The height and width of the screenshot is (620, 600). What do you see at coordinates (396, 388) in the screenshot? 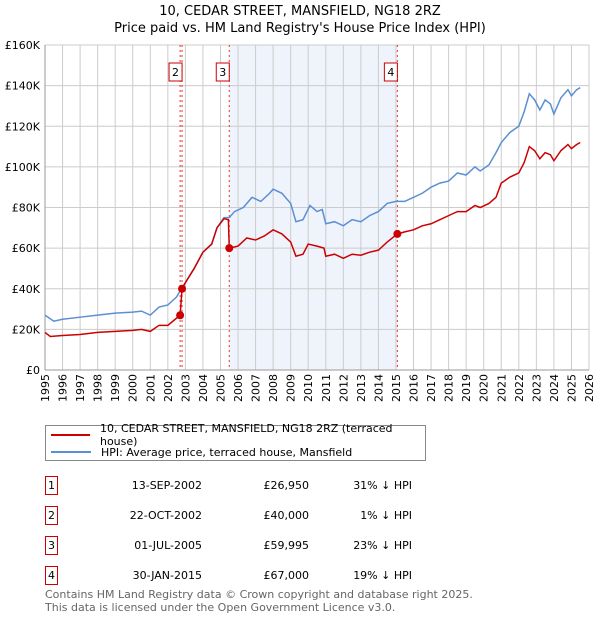
I see `x-tick-label: 2015` at bounding box center [396, 388].